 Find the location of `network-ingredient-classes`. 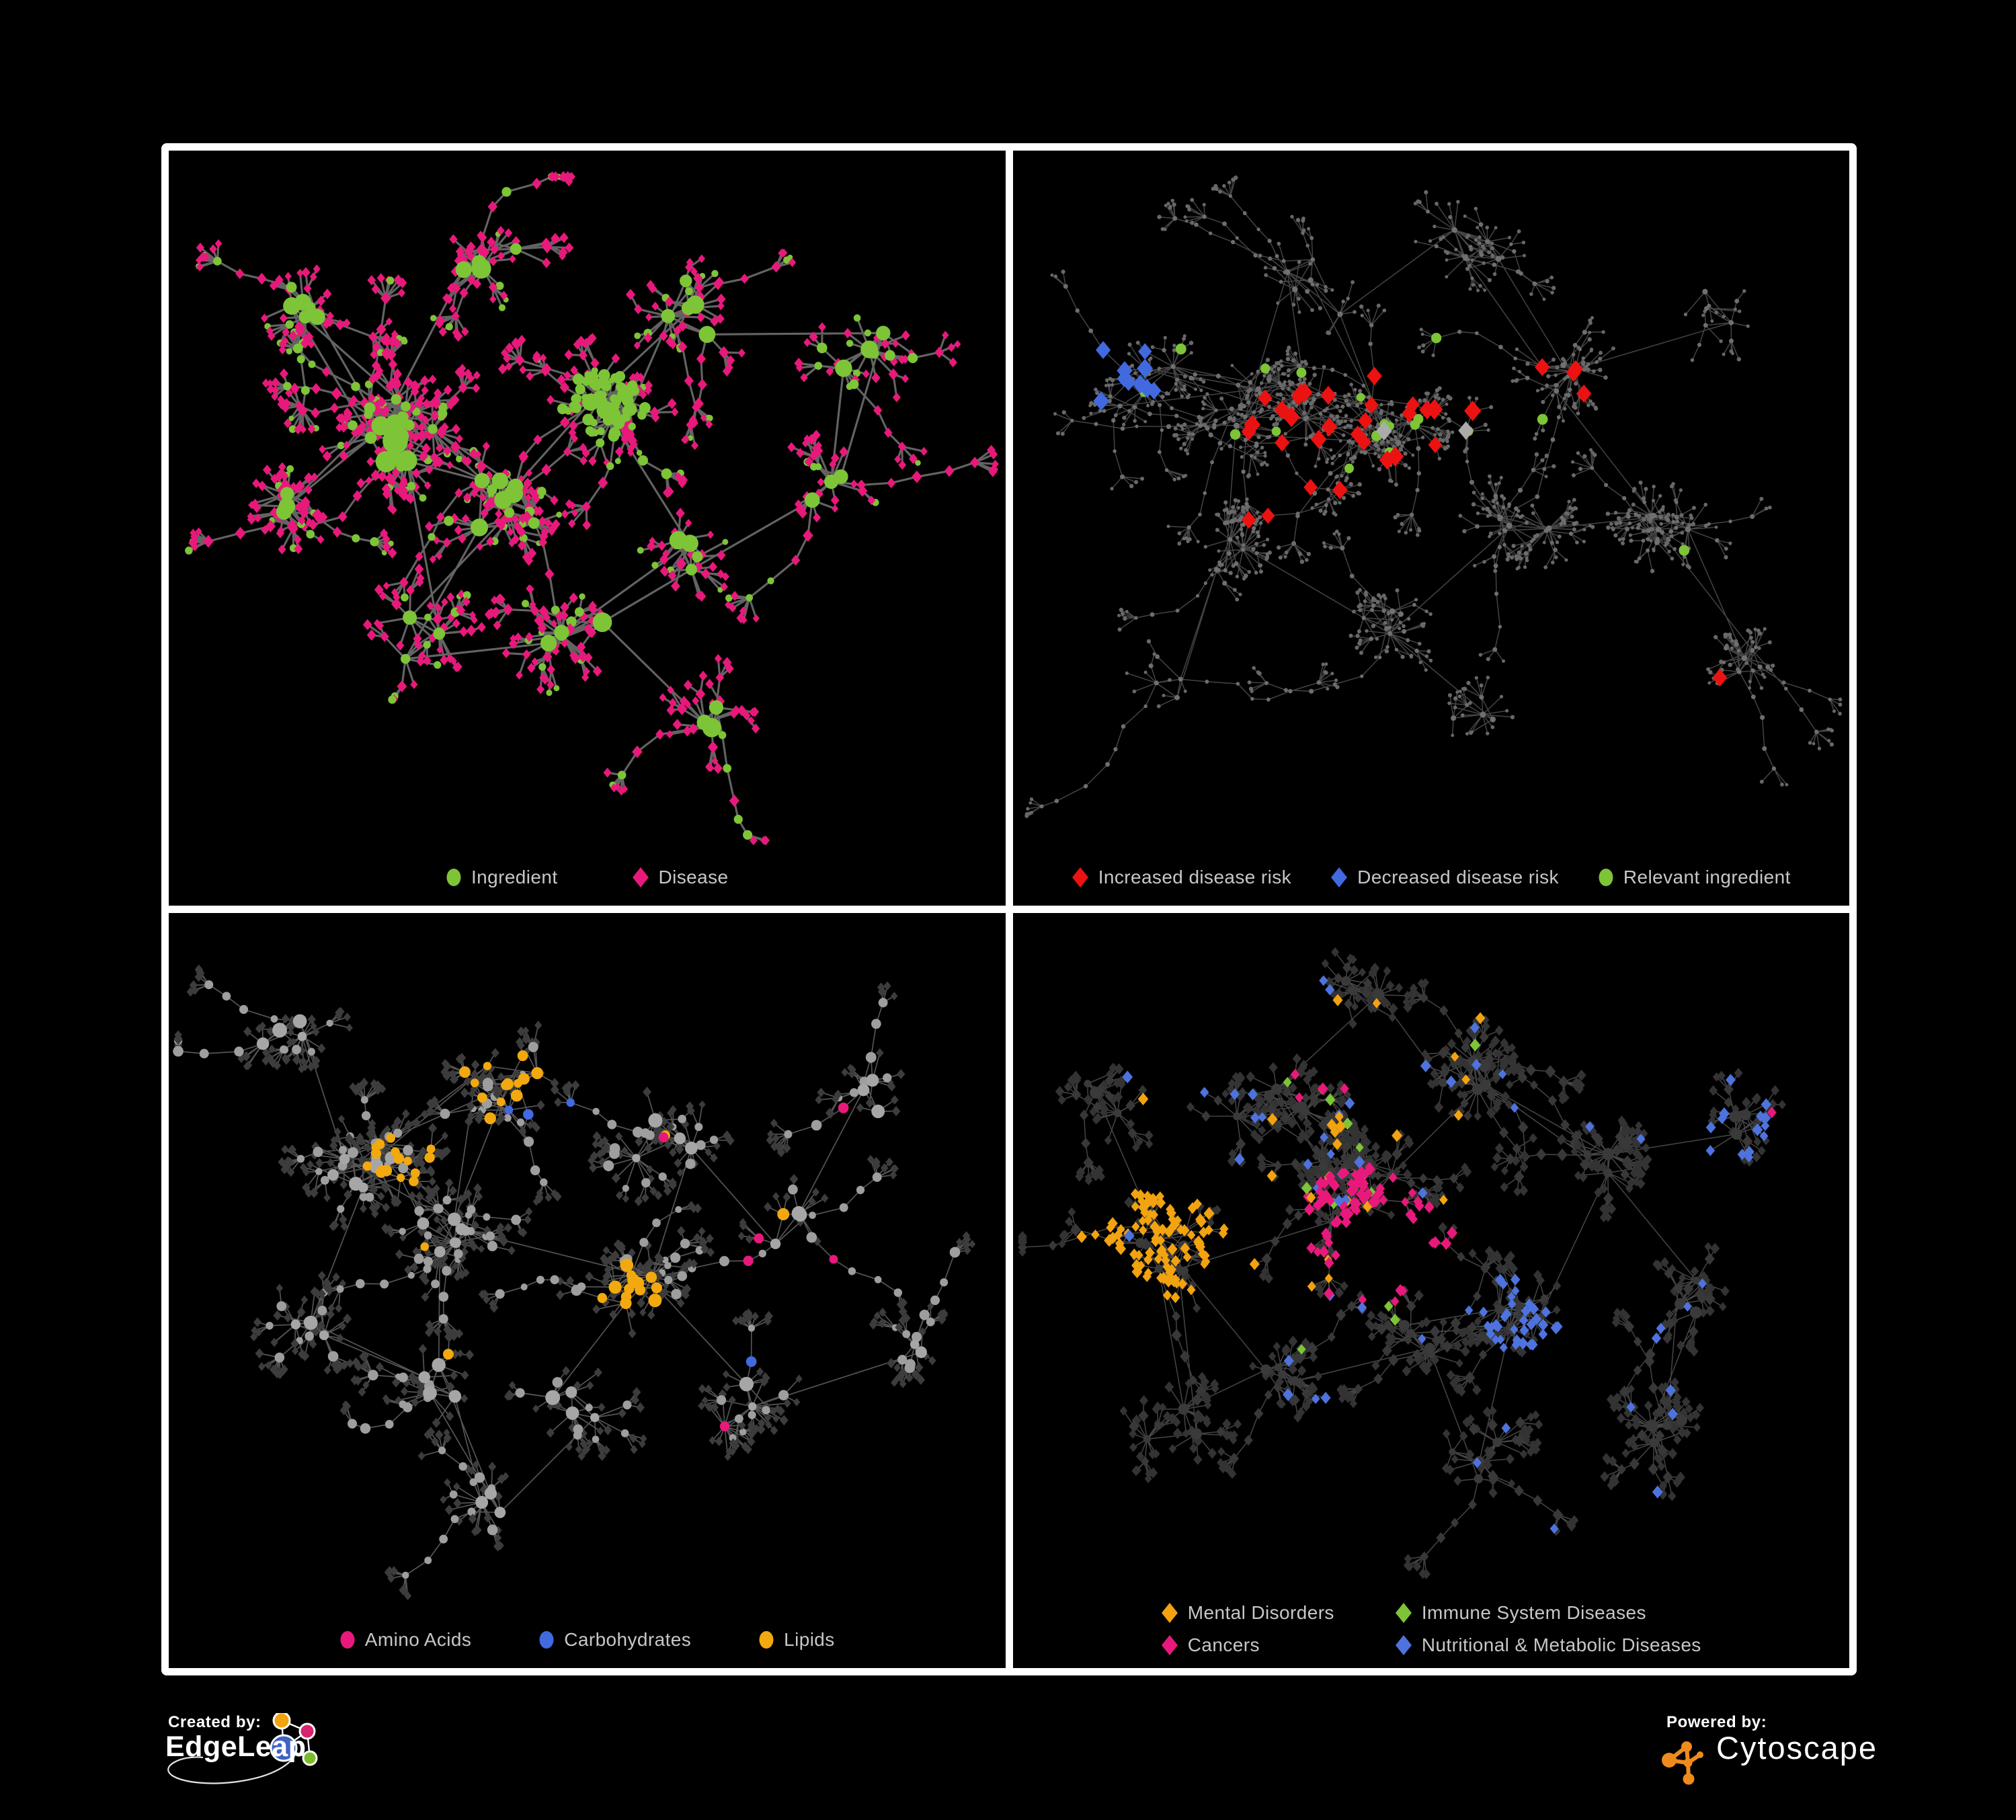

network-ingredient-classes is located at coordinates (574, 1282).